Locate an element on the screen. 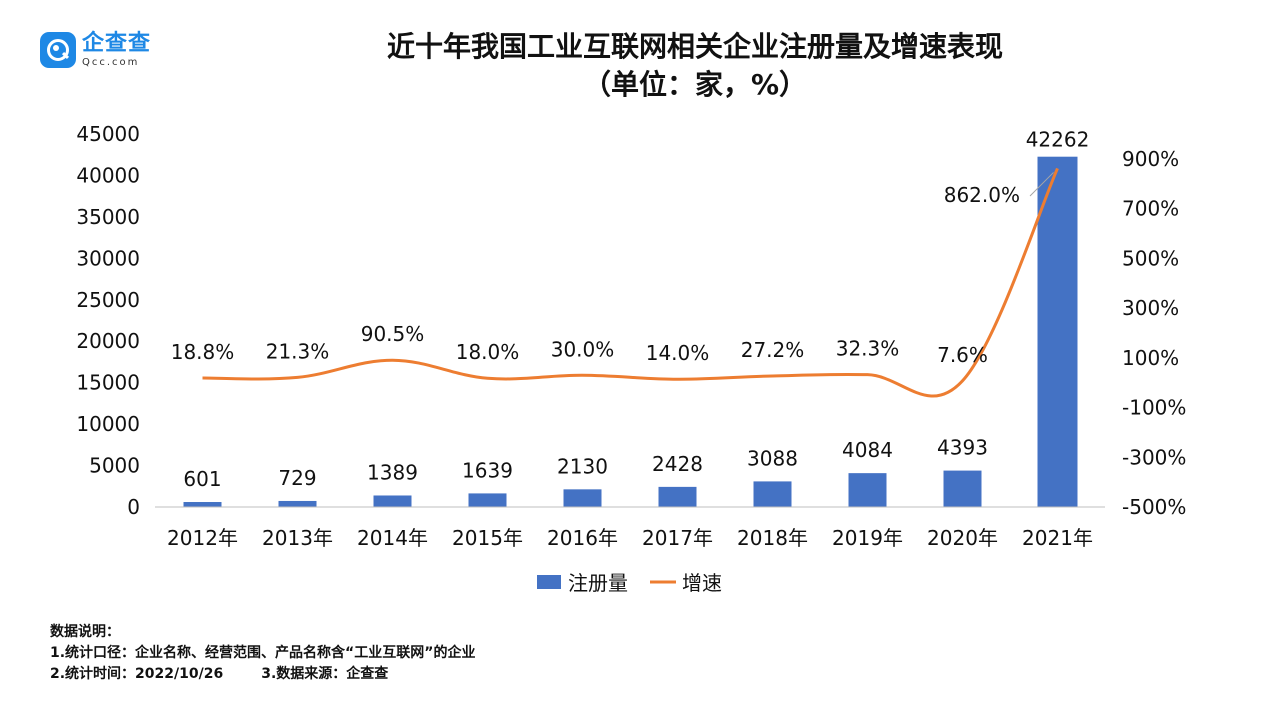 The image size is (1267, 713). y-left-tick-label: 25000 is located at coordinates (108, 300).